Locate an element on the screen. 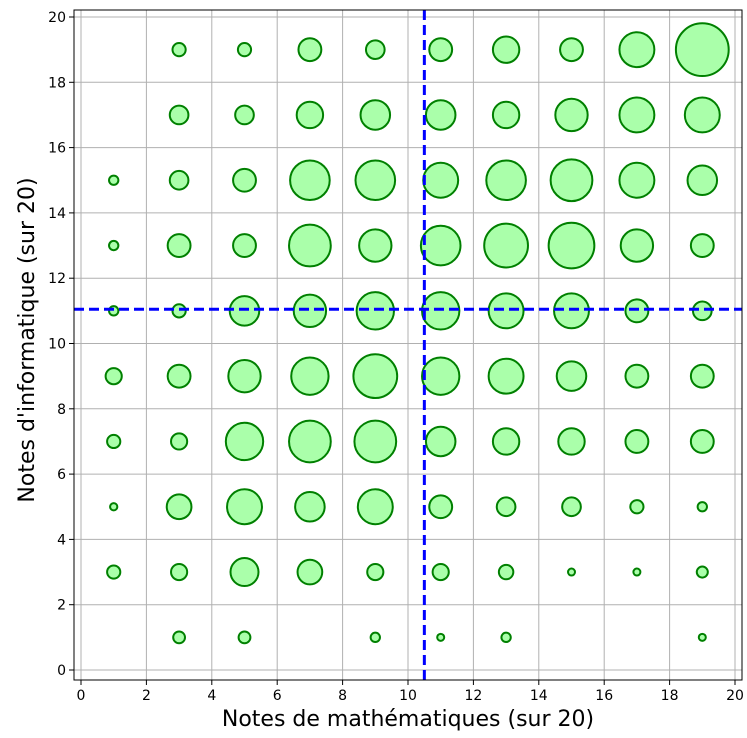  y-tick-label: 12 is located at coordinates (57, 279).